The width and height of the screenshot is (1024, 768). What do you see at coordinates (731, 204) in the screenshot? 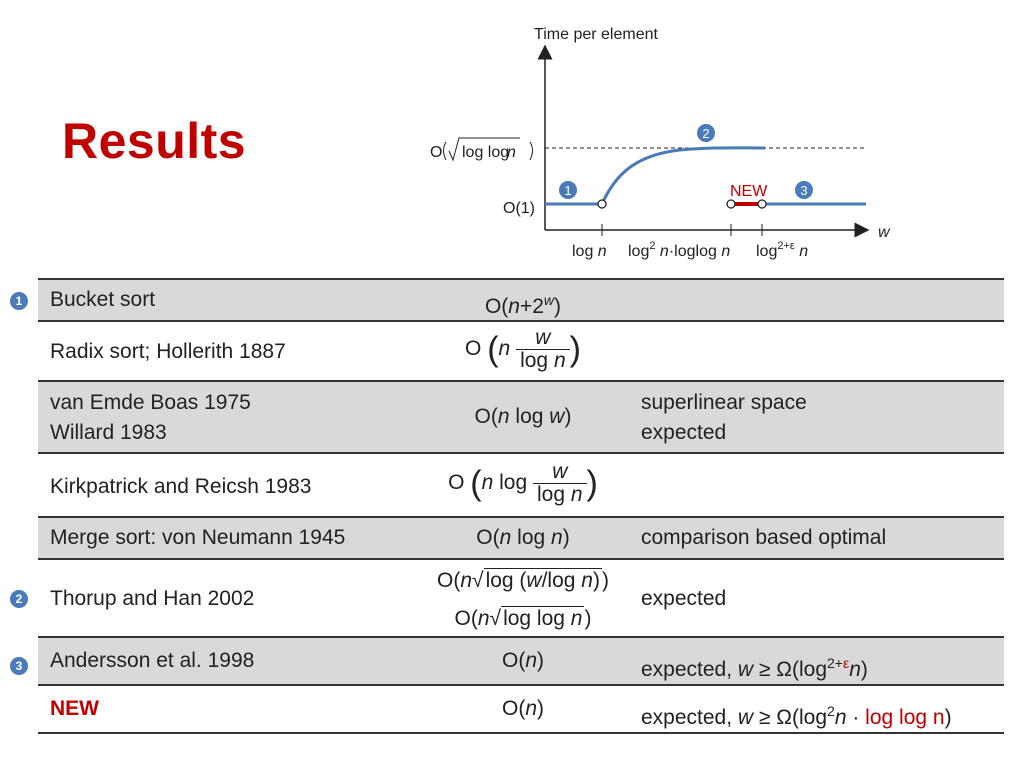
I see `point-new-start` at bounding box center [731, 204].